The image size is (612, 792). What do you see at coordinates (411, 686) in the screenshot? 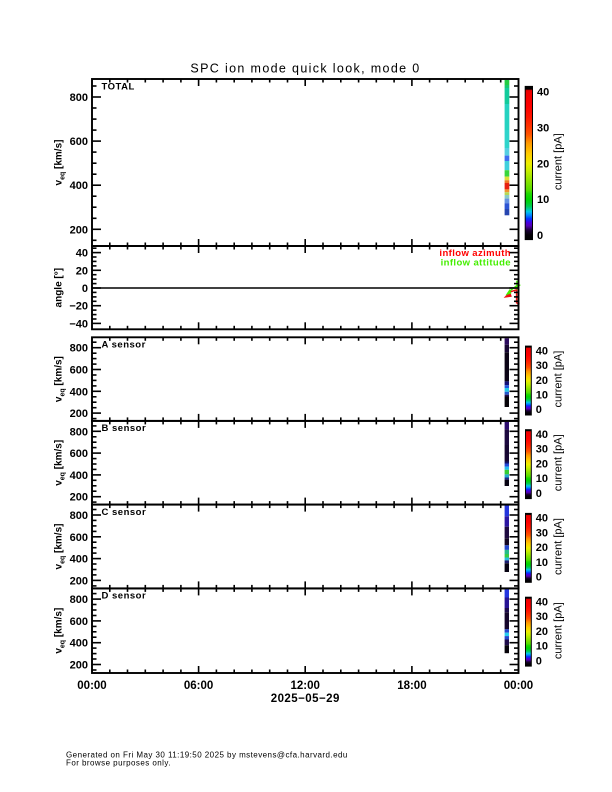
I see `svg-text: 18:00` at bounding box center [411, 686].